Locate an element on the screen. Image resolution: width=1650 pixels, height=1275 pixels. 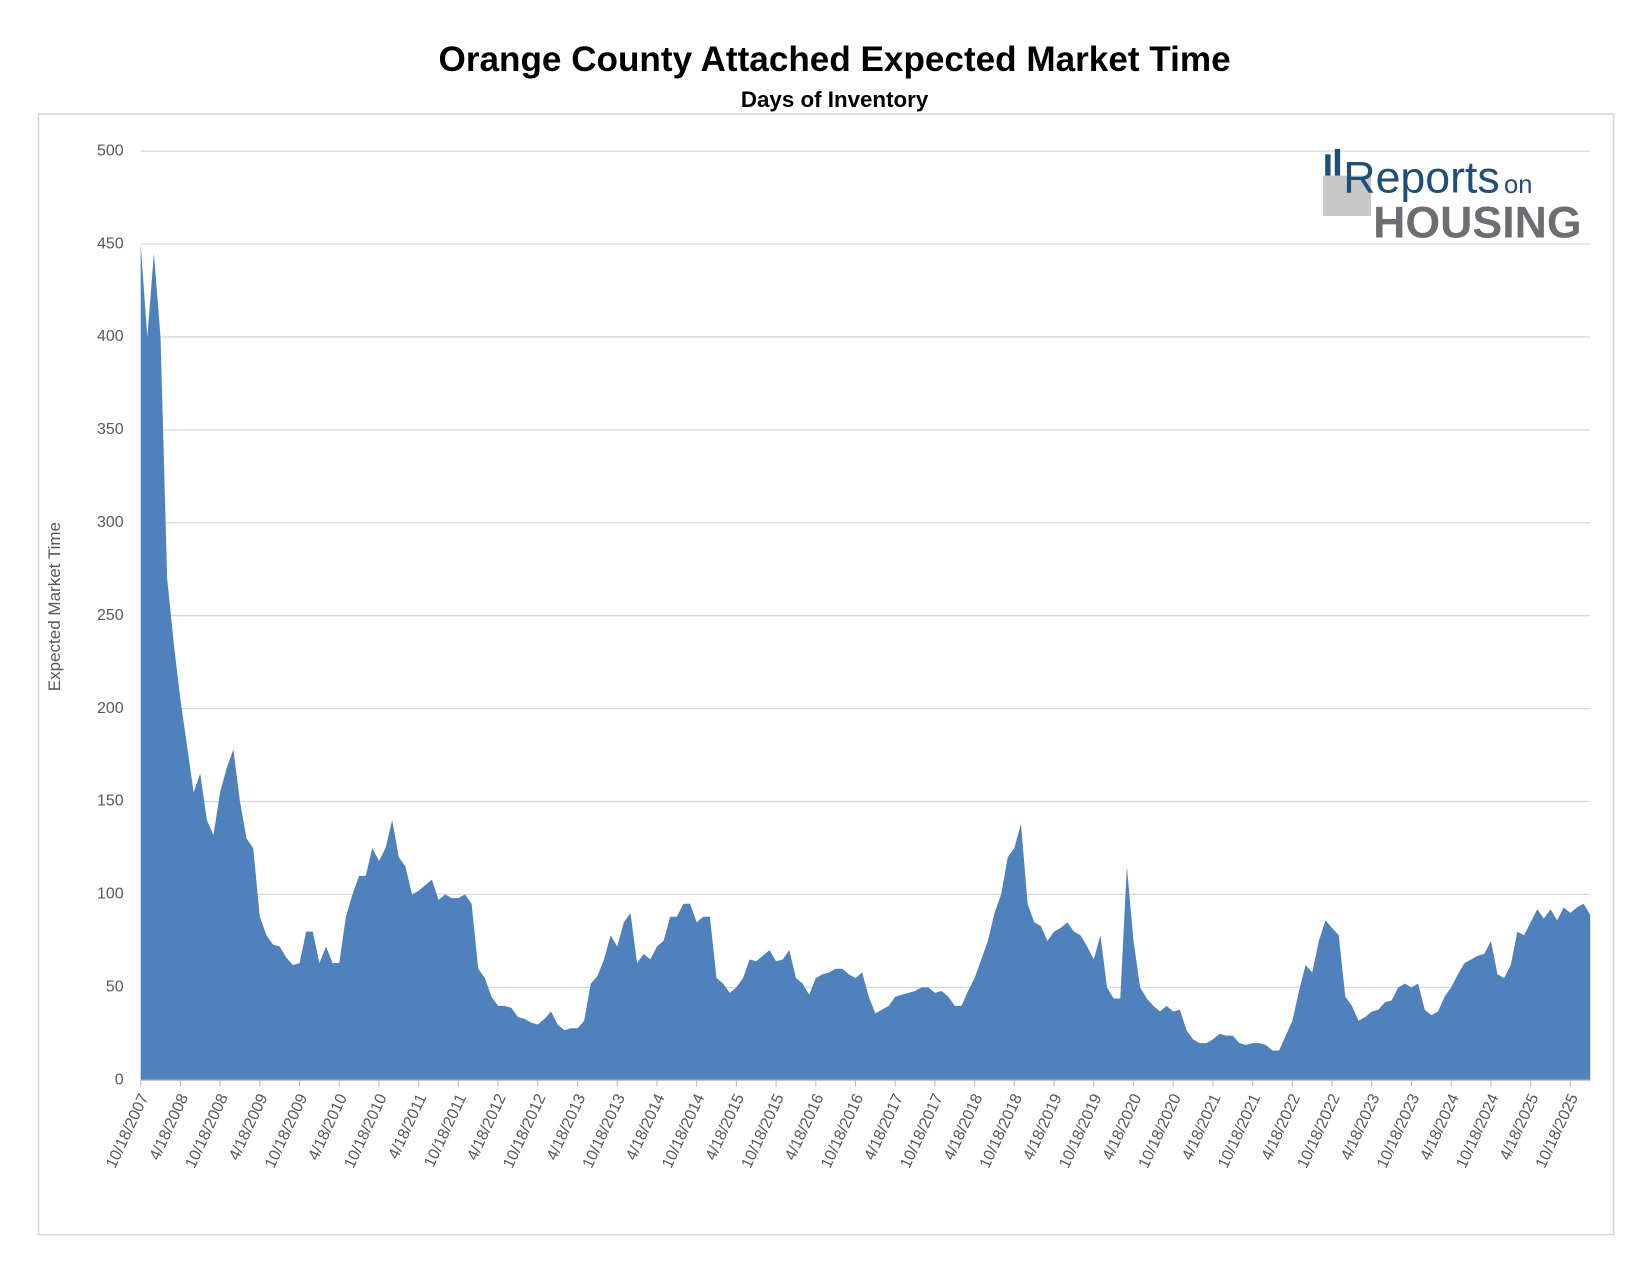
y-tick-label: 200 is located at coordinates (110, 708).